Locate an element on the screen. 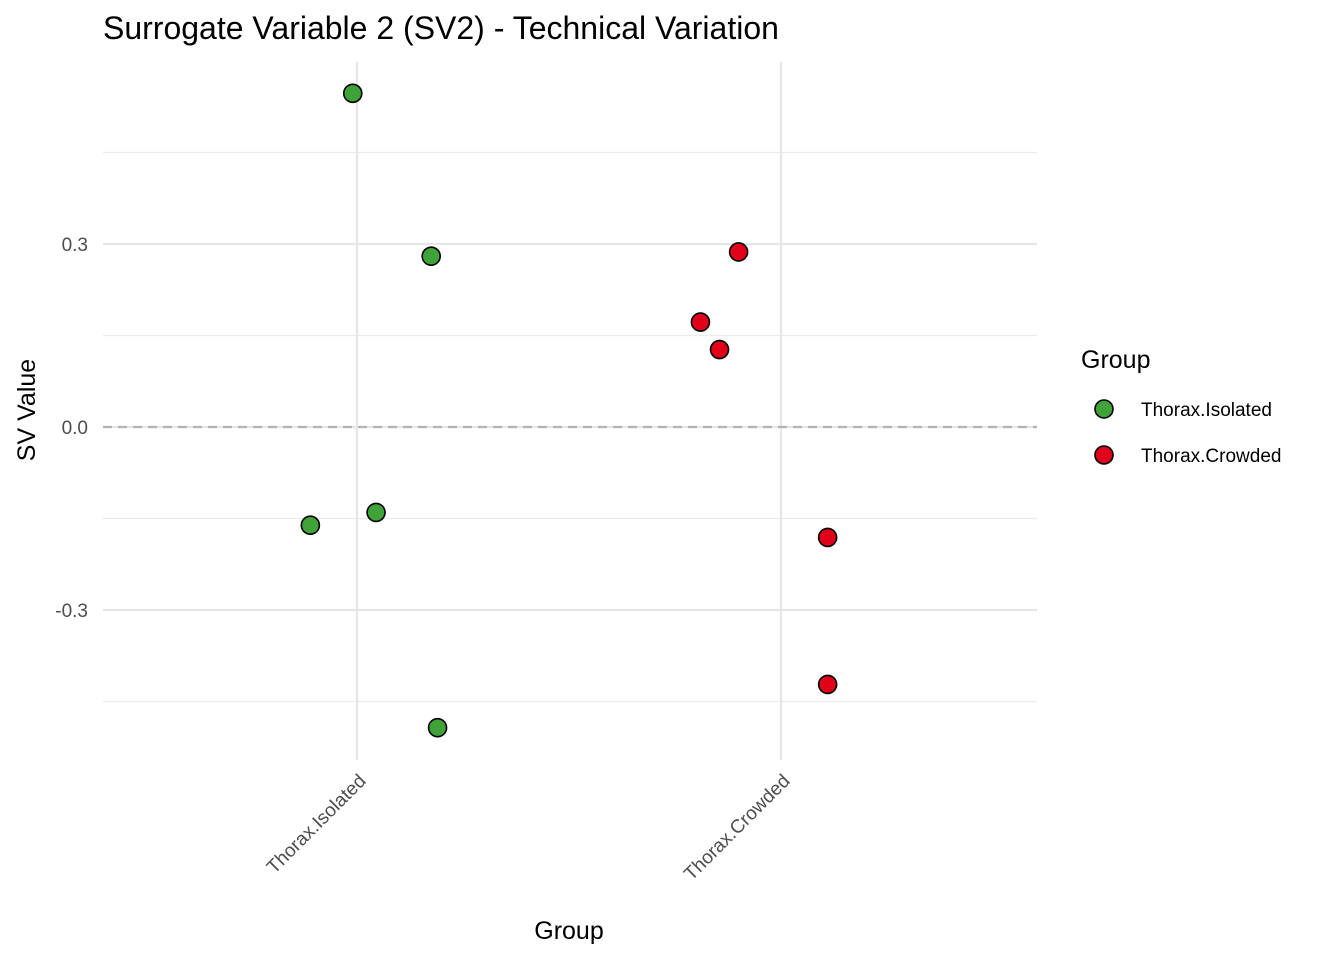 The image size is (1344, 960). y-axis-tick-labels: -0.3 0.0 0.3 is located at coordinates (71, 428).